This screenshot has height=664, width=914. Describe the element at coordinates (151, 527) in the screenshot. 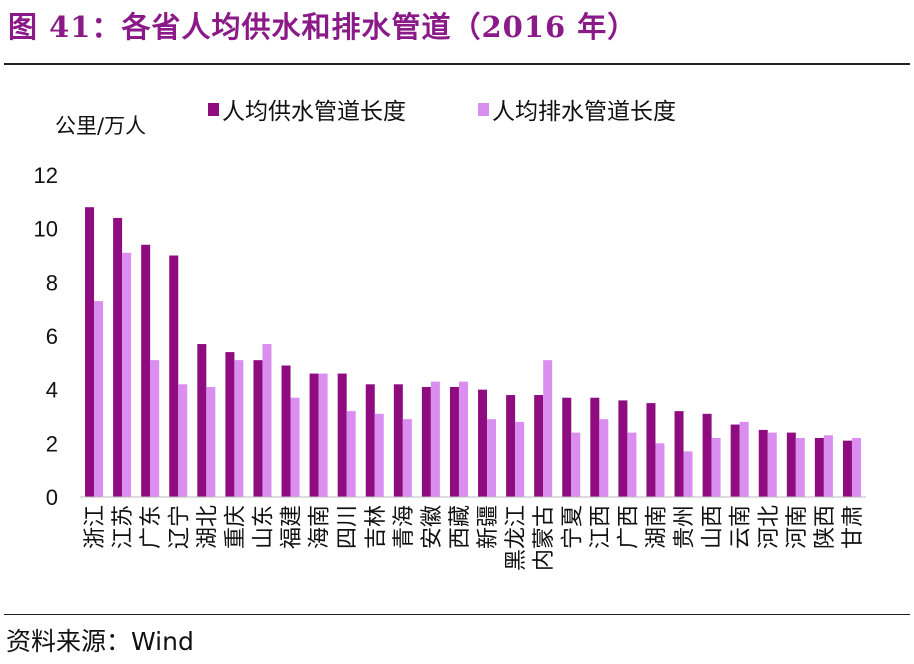

I see `x-tick-label: 广东` at that location.